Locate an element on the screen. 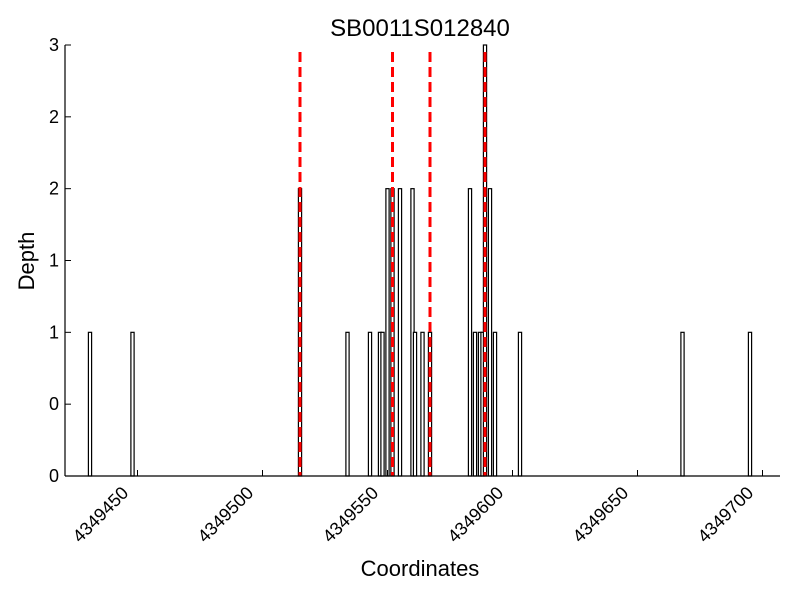 This screenshot has height=600, width=800. y-tick-label: 3 is located at coordinates (54, 45).